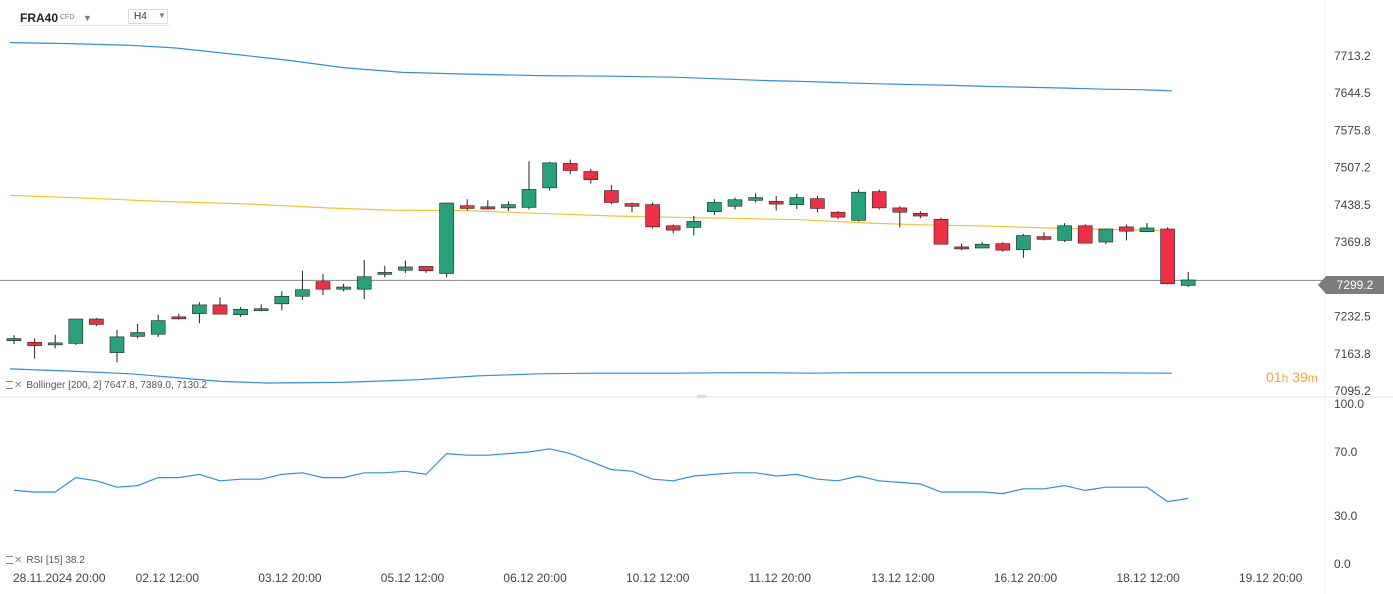 The height and width of the screenshot is (594, 1393). What do you see at coordinates (591, 67) in the screenshot?
I see `bollinger-upper-band` at bounding box center [591, 67].